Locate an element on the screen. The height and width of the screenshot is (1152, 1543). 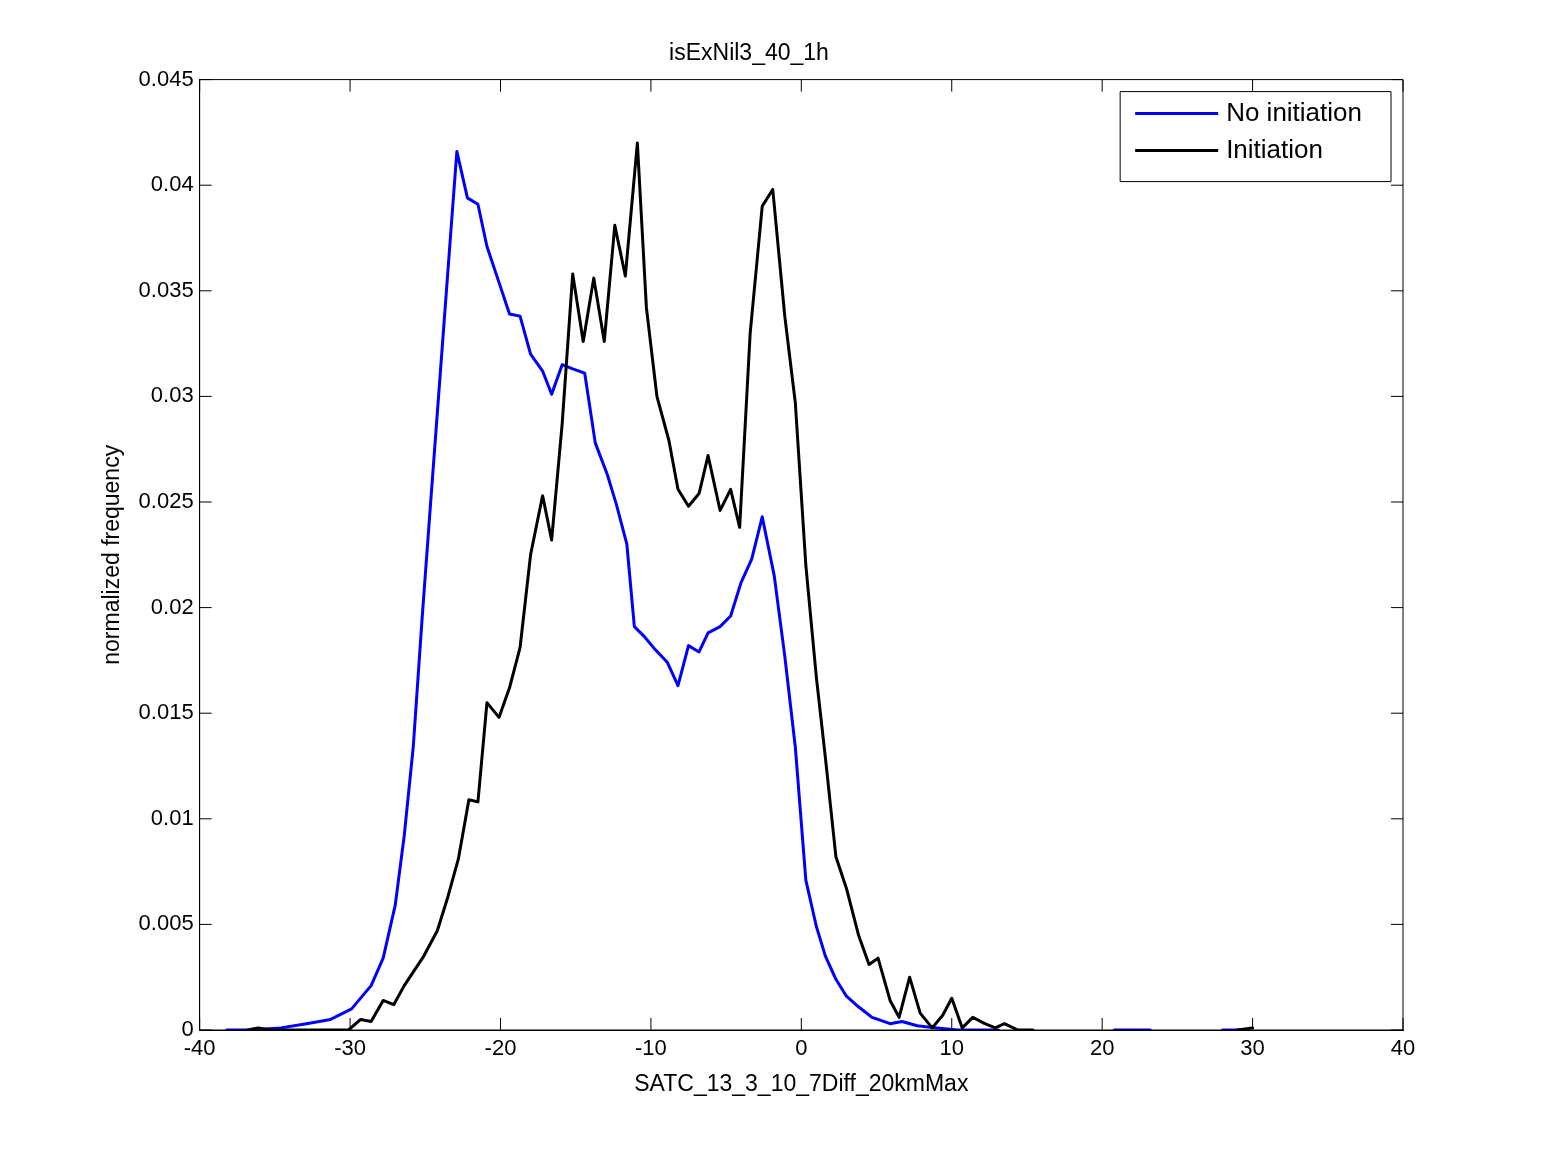
x-tick-label: 40 is located at coordinates (1403, 1048).